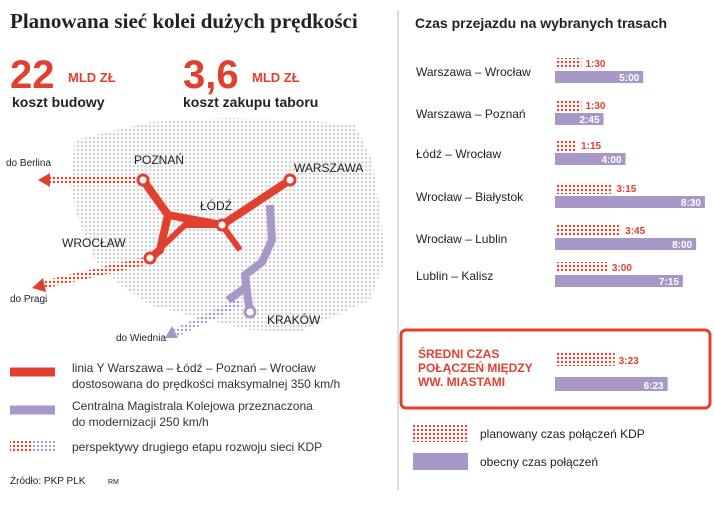  What do you see at coordinates (28, 299) in the screenshot?
I see `direction-label: do Pragi` at bounding box center [28, 299].